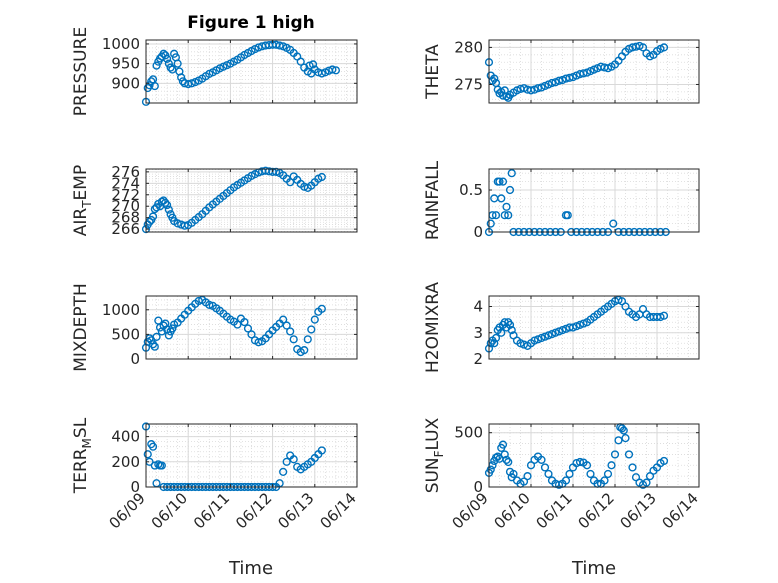 The height and width of the screenshot is (583, 778). I want to click on y-tick-label: 4, so click(478, 307).